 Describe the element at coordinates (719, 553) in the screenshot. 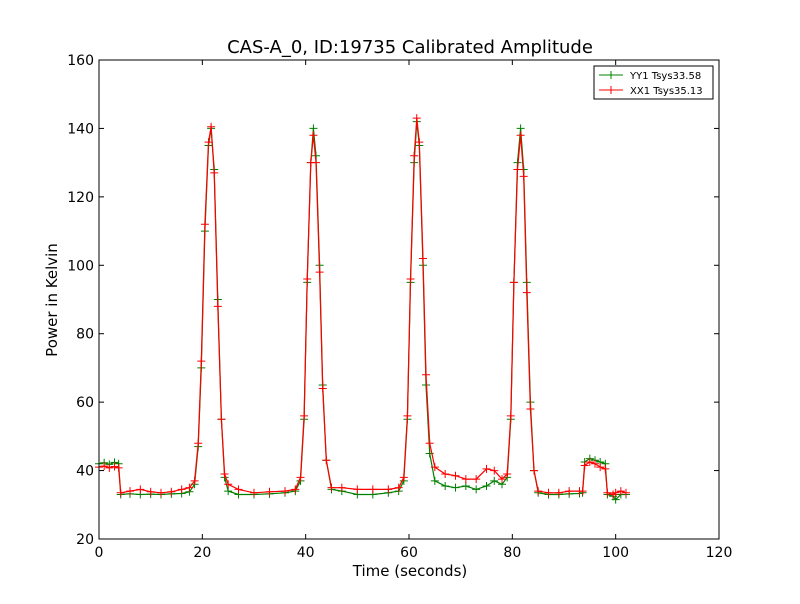

I see `x-tick-label: 120` at that location.